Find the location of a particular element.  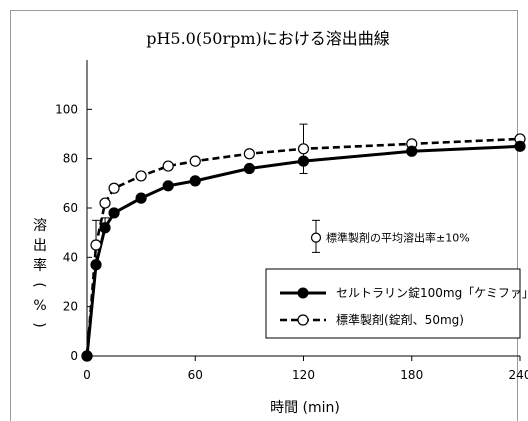

y-tick-label: 40 is located at coordinates (70, 257).